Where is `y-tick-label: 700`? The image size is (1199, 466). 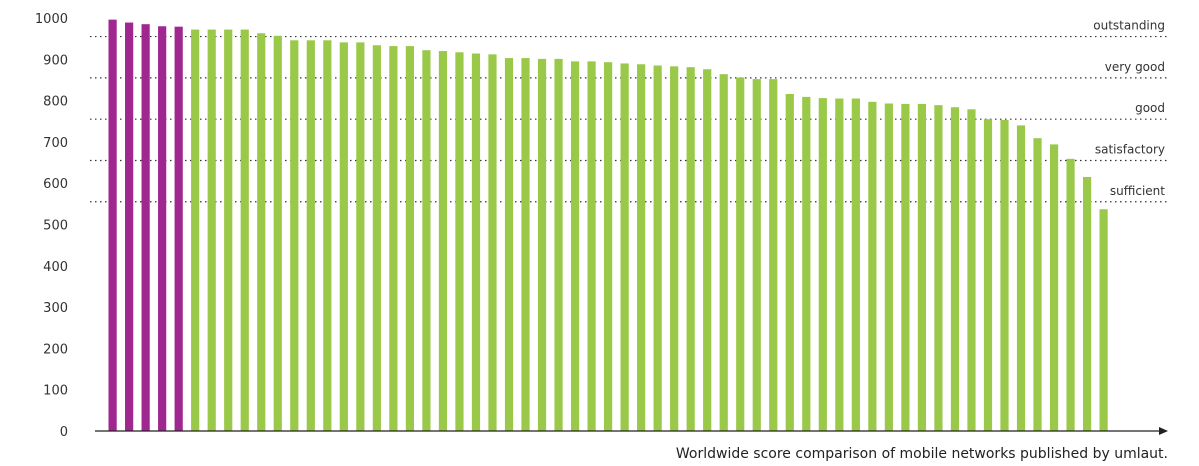
y-tick-label: 700 is located at coordinates (55, 143).